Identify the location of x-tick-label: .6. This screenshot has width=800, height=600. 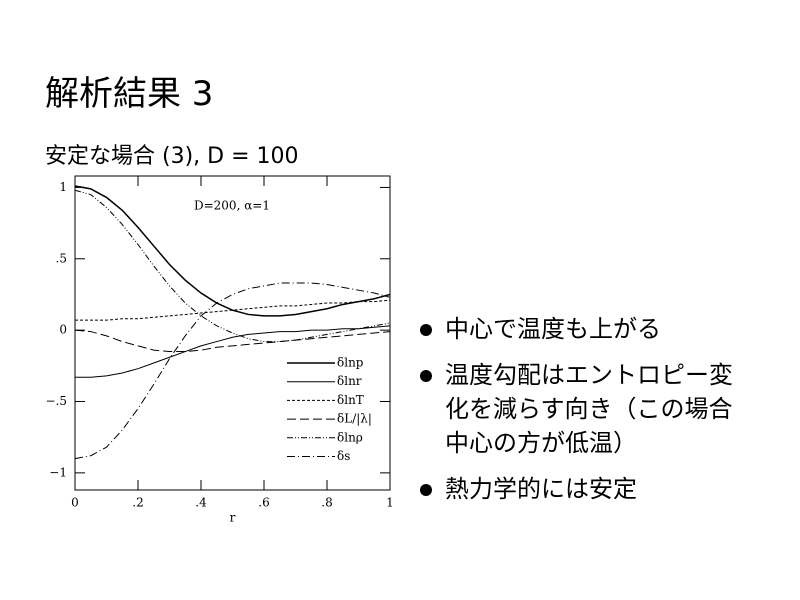
(263, 503).